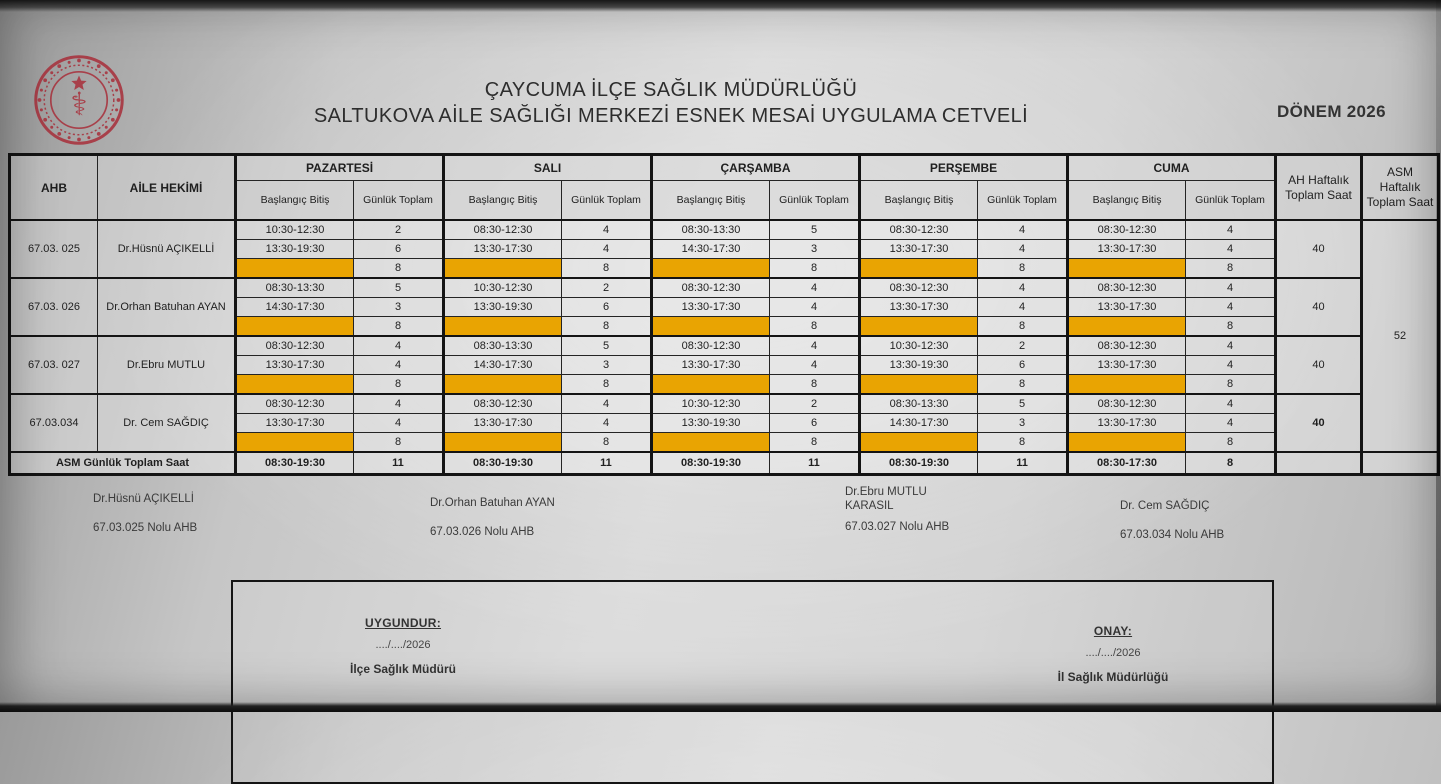 The width and height of the screenshot is (1441, 784). What do you see at coordinates (1171, 167) in the screenshot?
I see `col-header-day-cuma: CUMA` at bounding box center [1171, 167].